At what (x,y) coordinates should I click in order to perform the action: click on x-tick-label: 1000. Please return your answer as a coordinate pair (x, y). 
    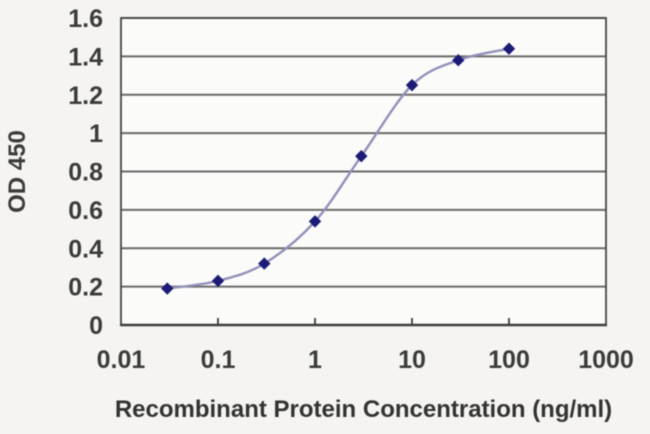
    Looking at the image, I should click on (606, 360).